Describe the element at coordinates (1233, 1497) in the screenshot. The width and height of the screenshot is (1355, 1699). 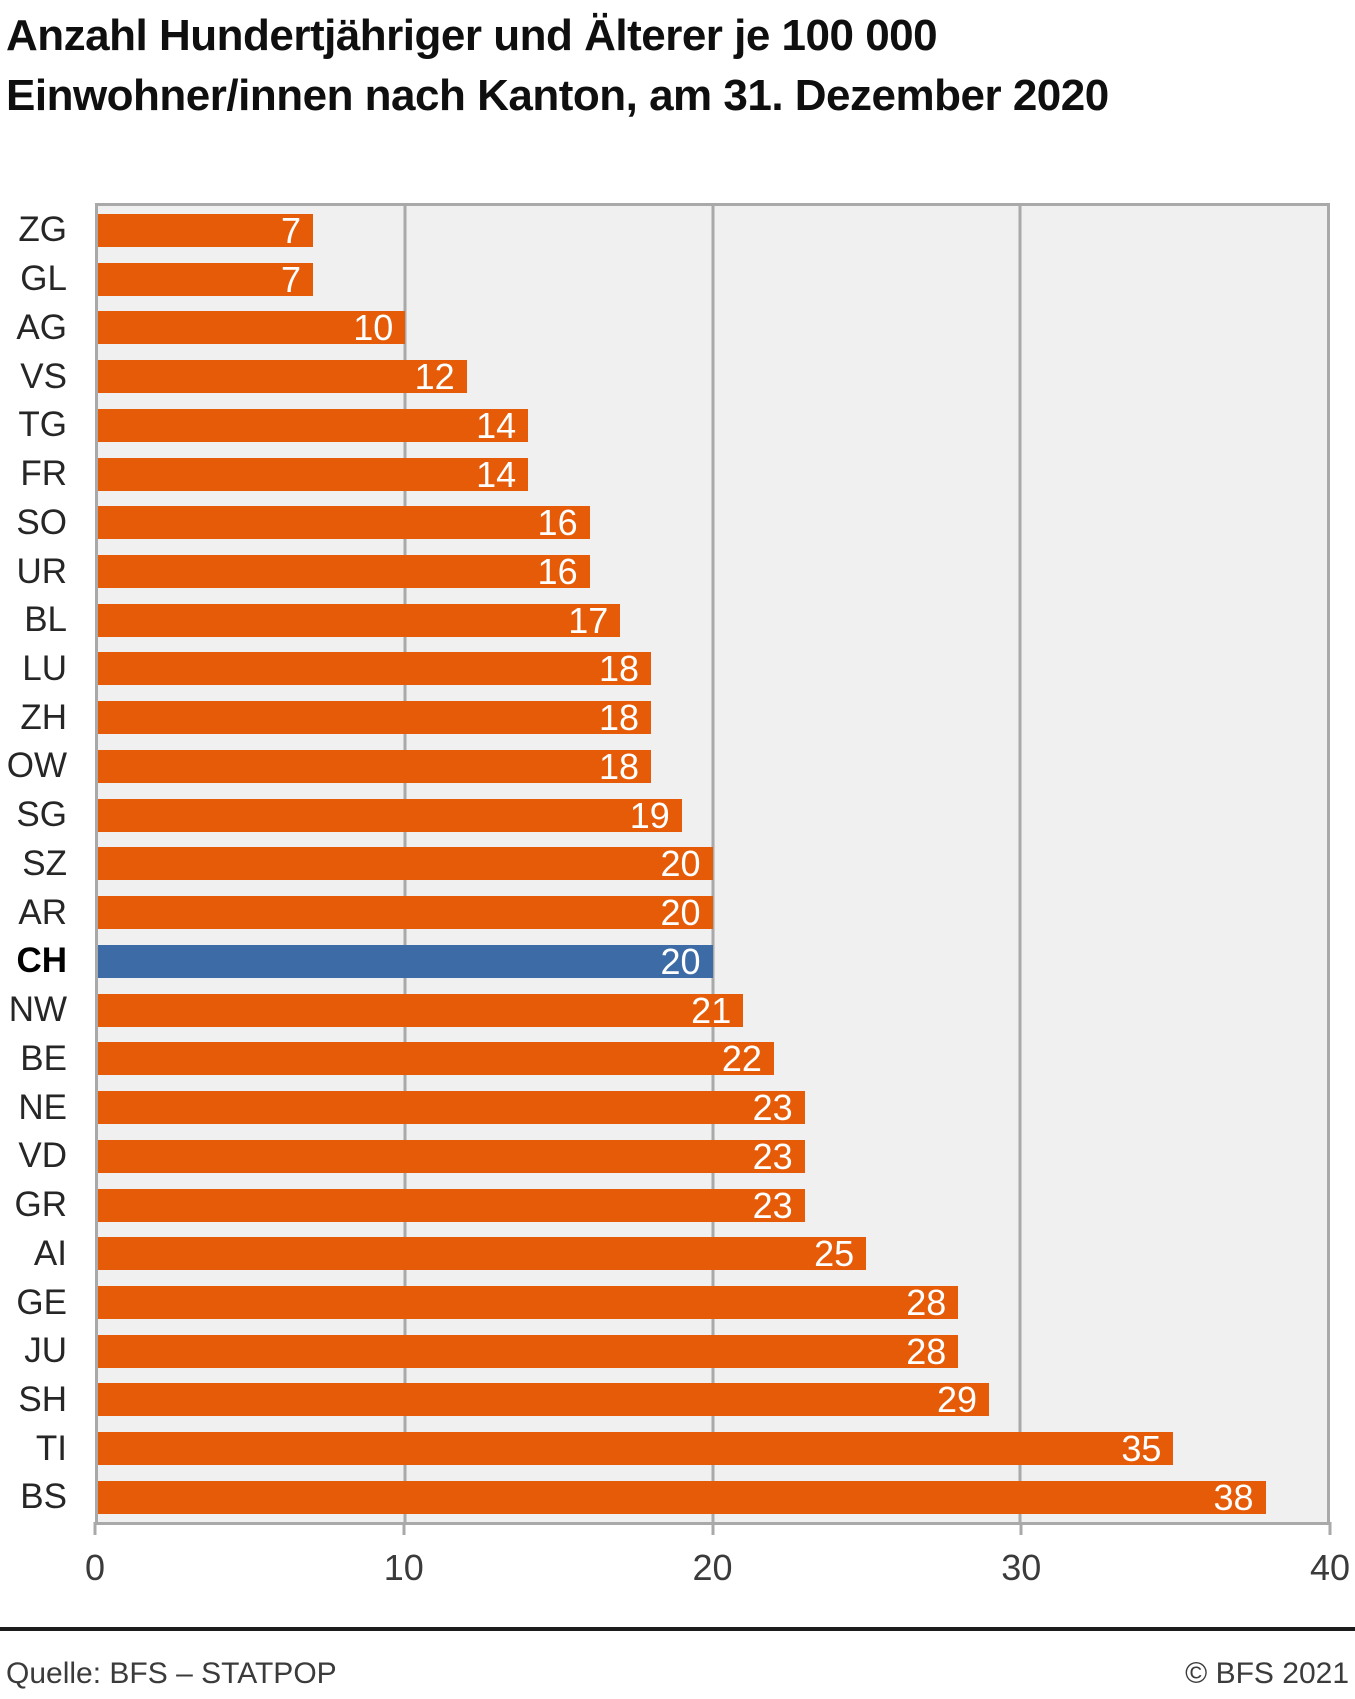
I see `bar-value-label: 38` at that location.